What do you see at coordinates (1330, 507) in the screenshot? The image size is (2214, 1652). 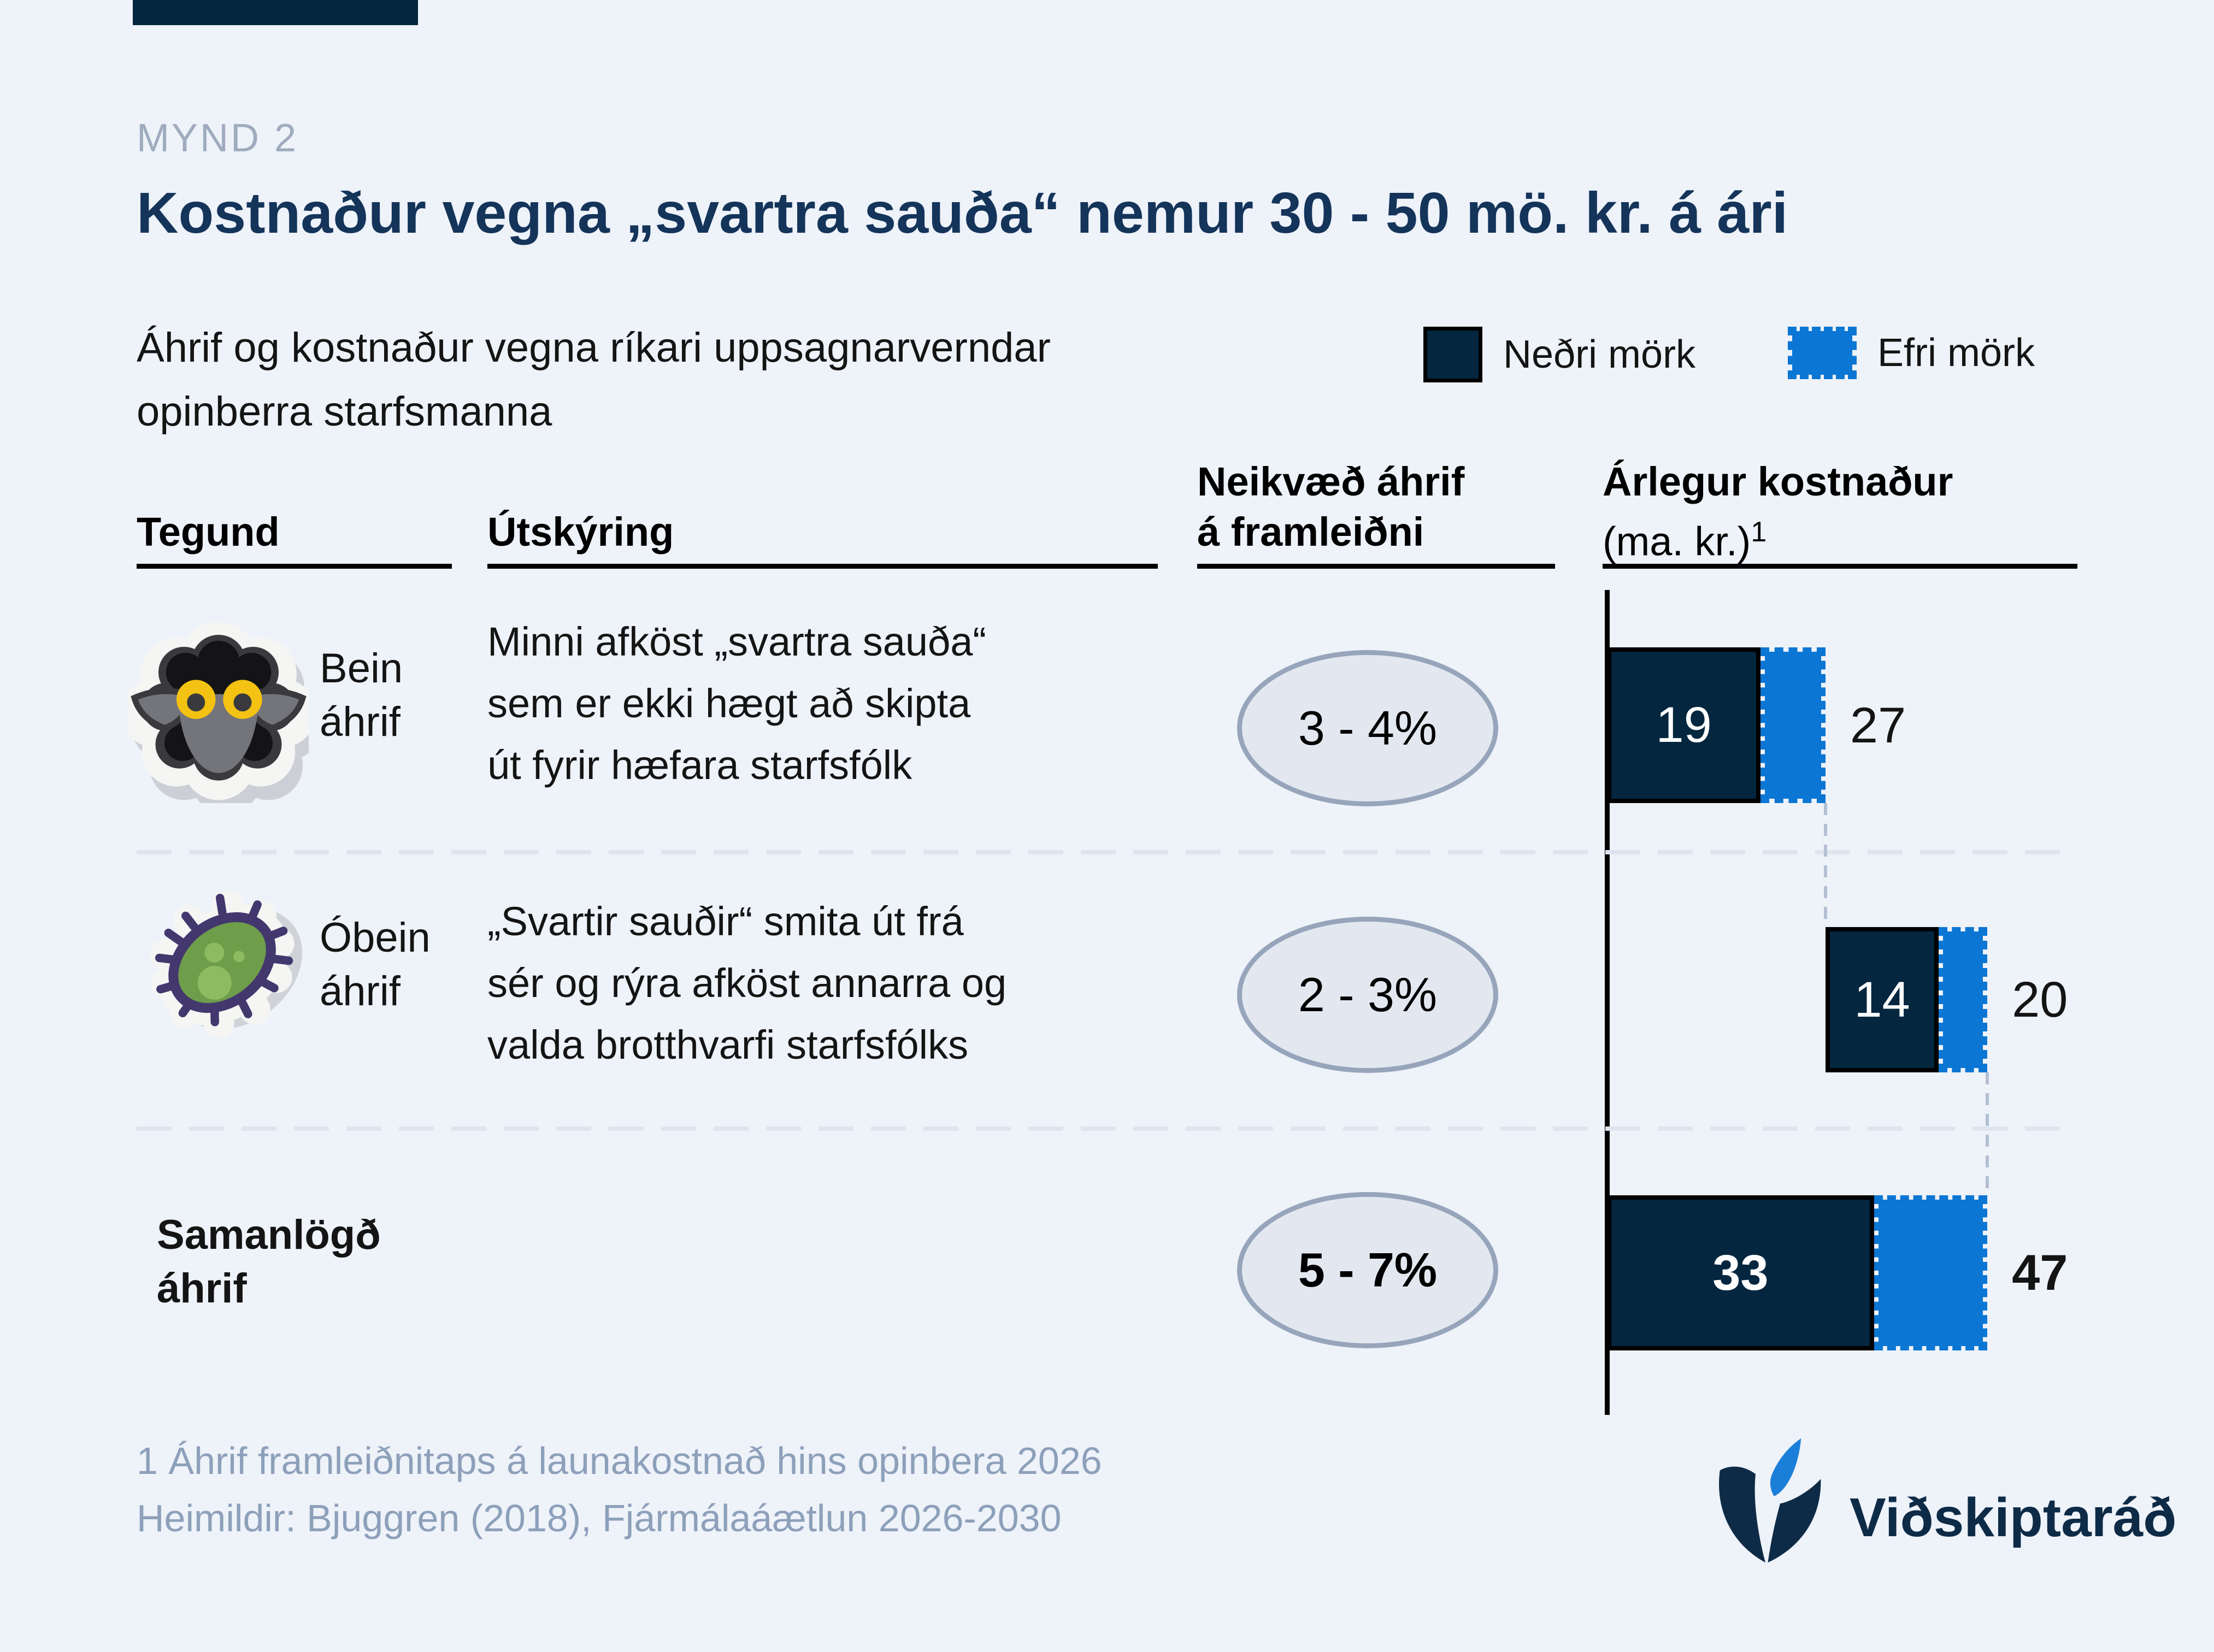 I see `column-header-impact: Neikvæð áhrif á framleiðni` at bounding box center [1330, 507].